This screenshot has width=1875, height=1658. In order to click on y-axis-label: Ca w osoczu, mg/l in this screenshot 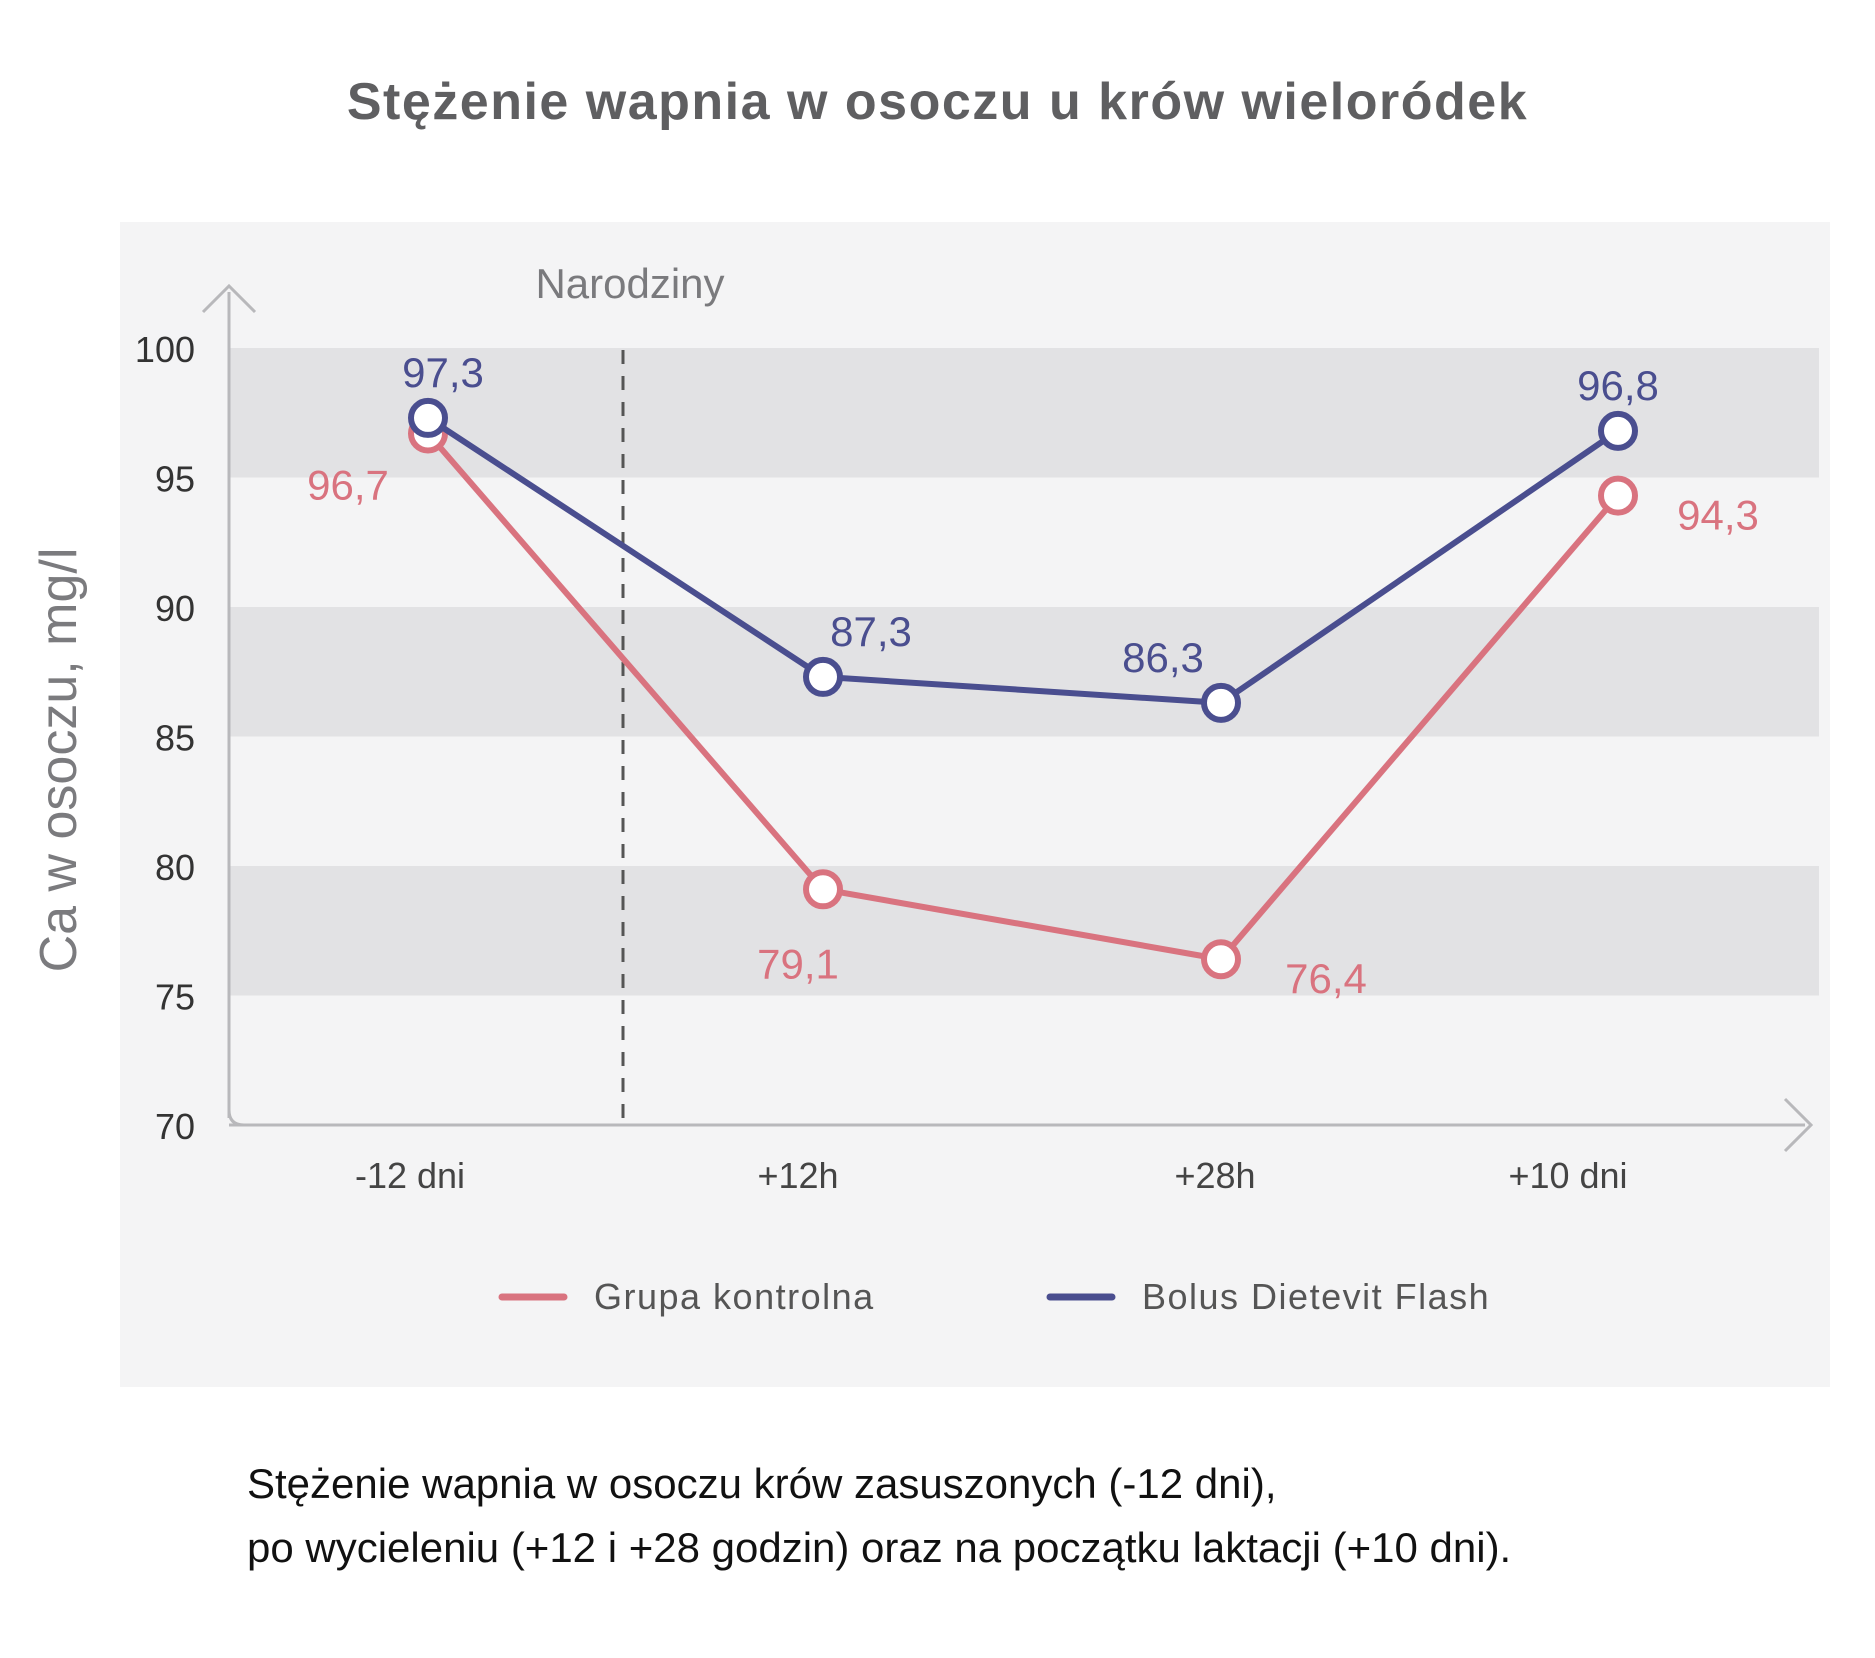, I will do `click(59, 760)`.